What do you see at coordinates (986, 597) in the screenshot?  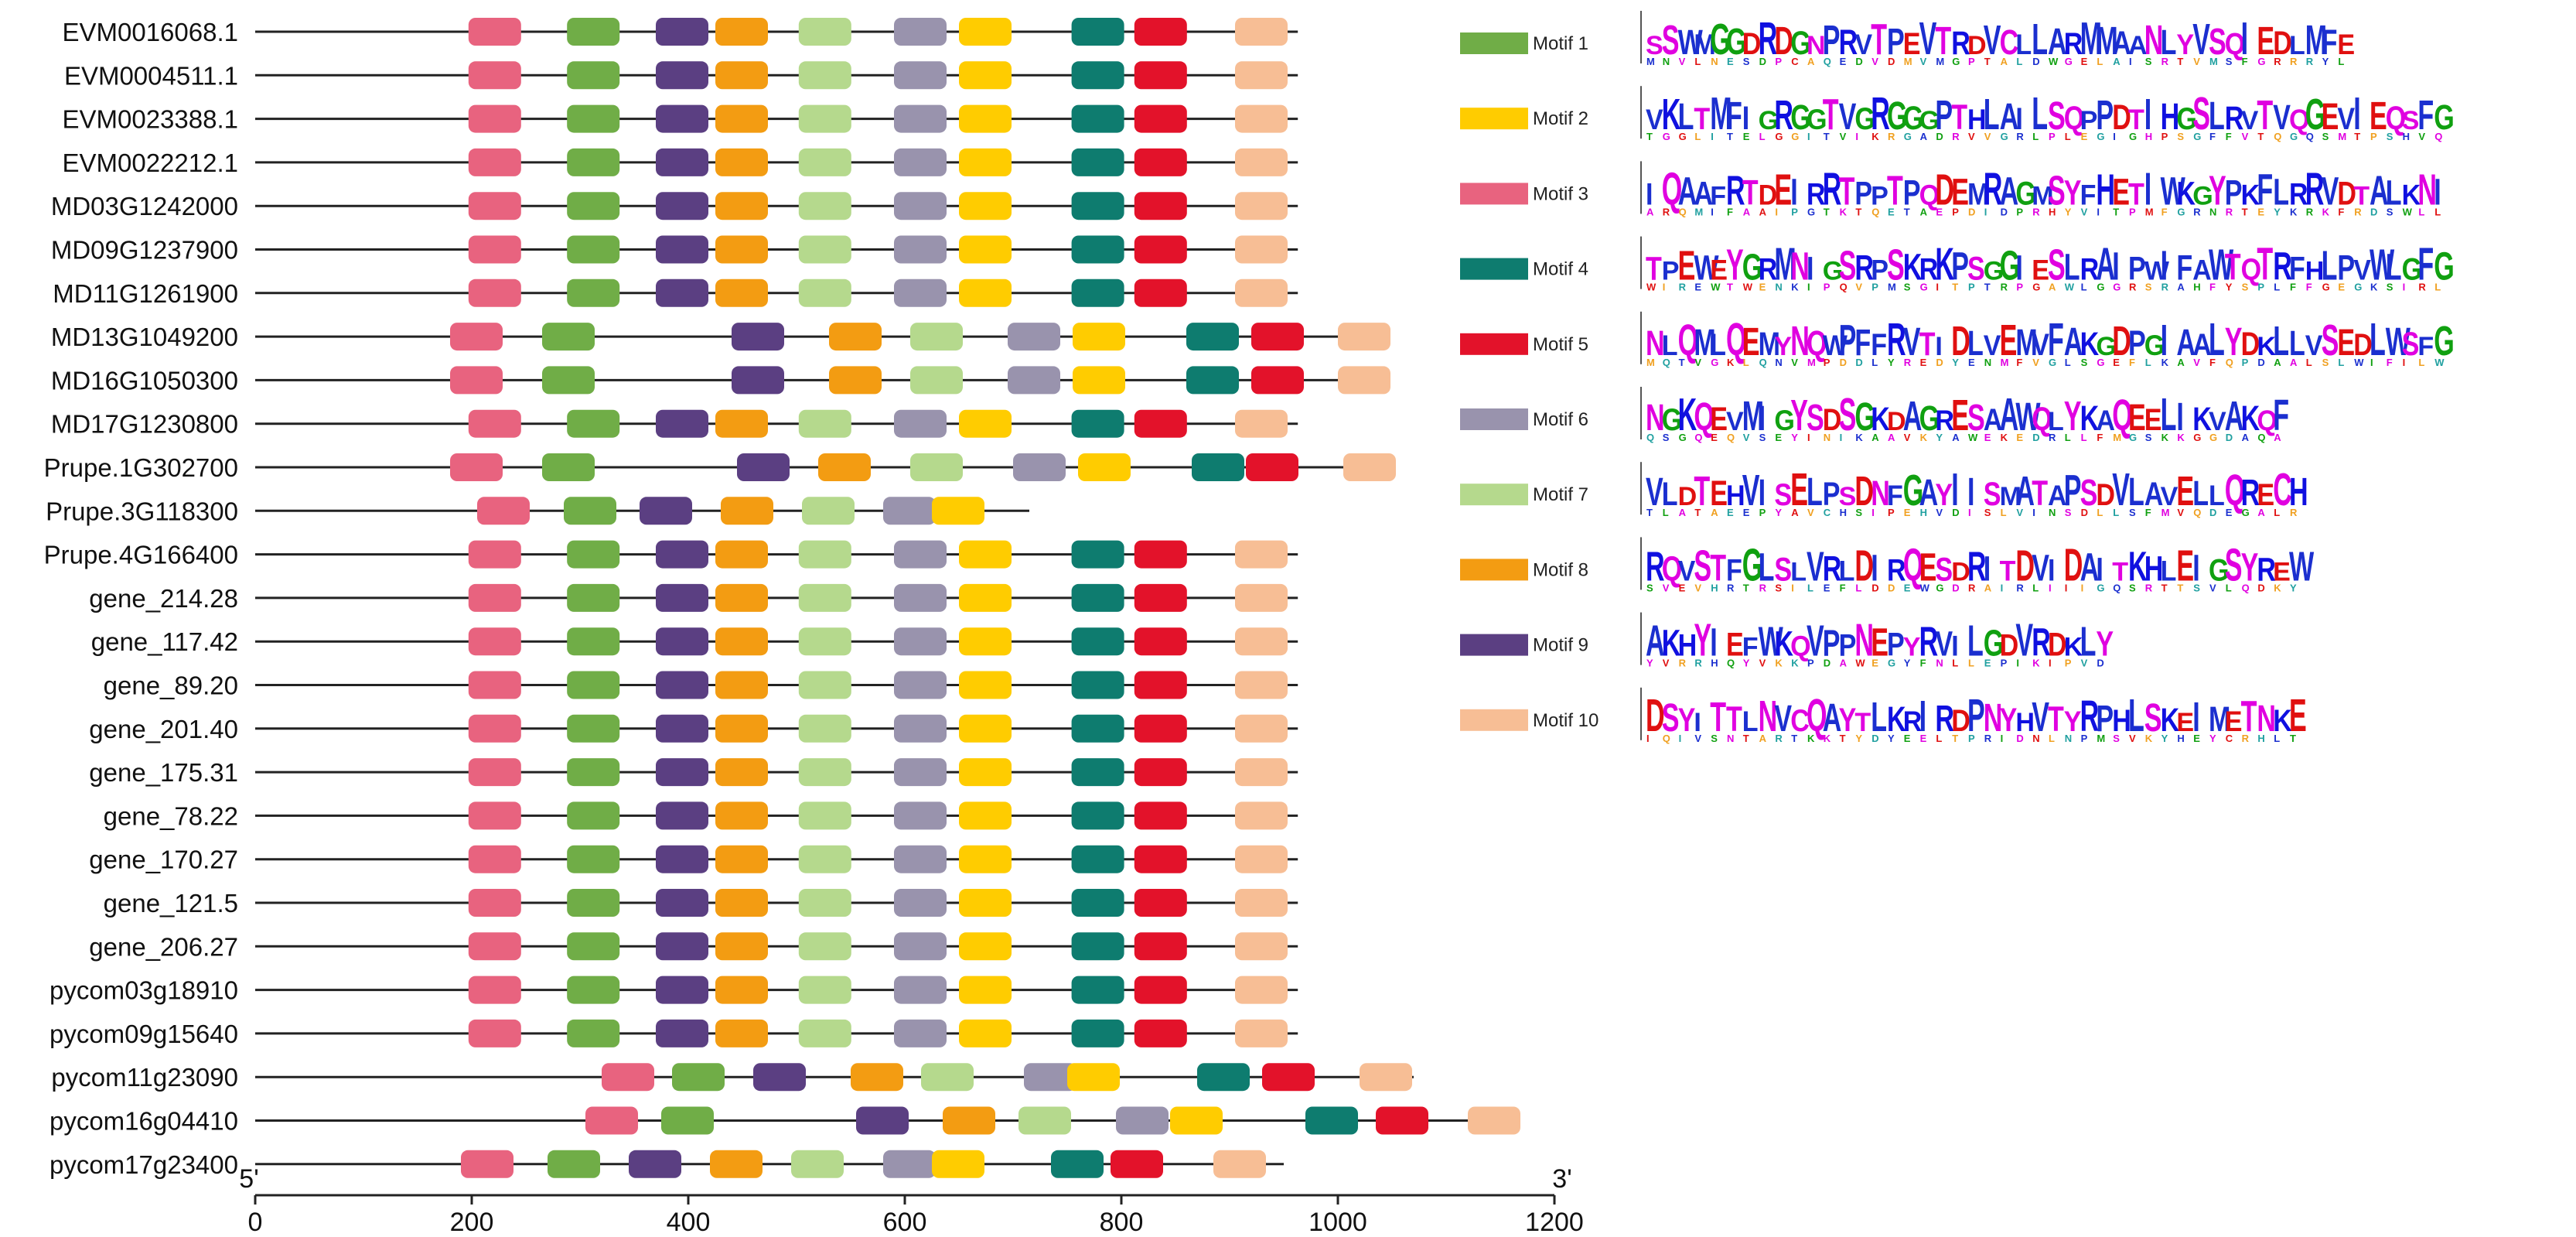 I see `motif-2-box` at bounding box center [986, 597].